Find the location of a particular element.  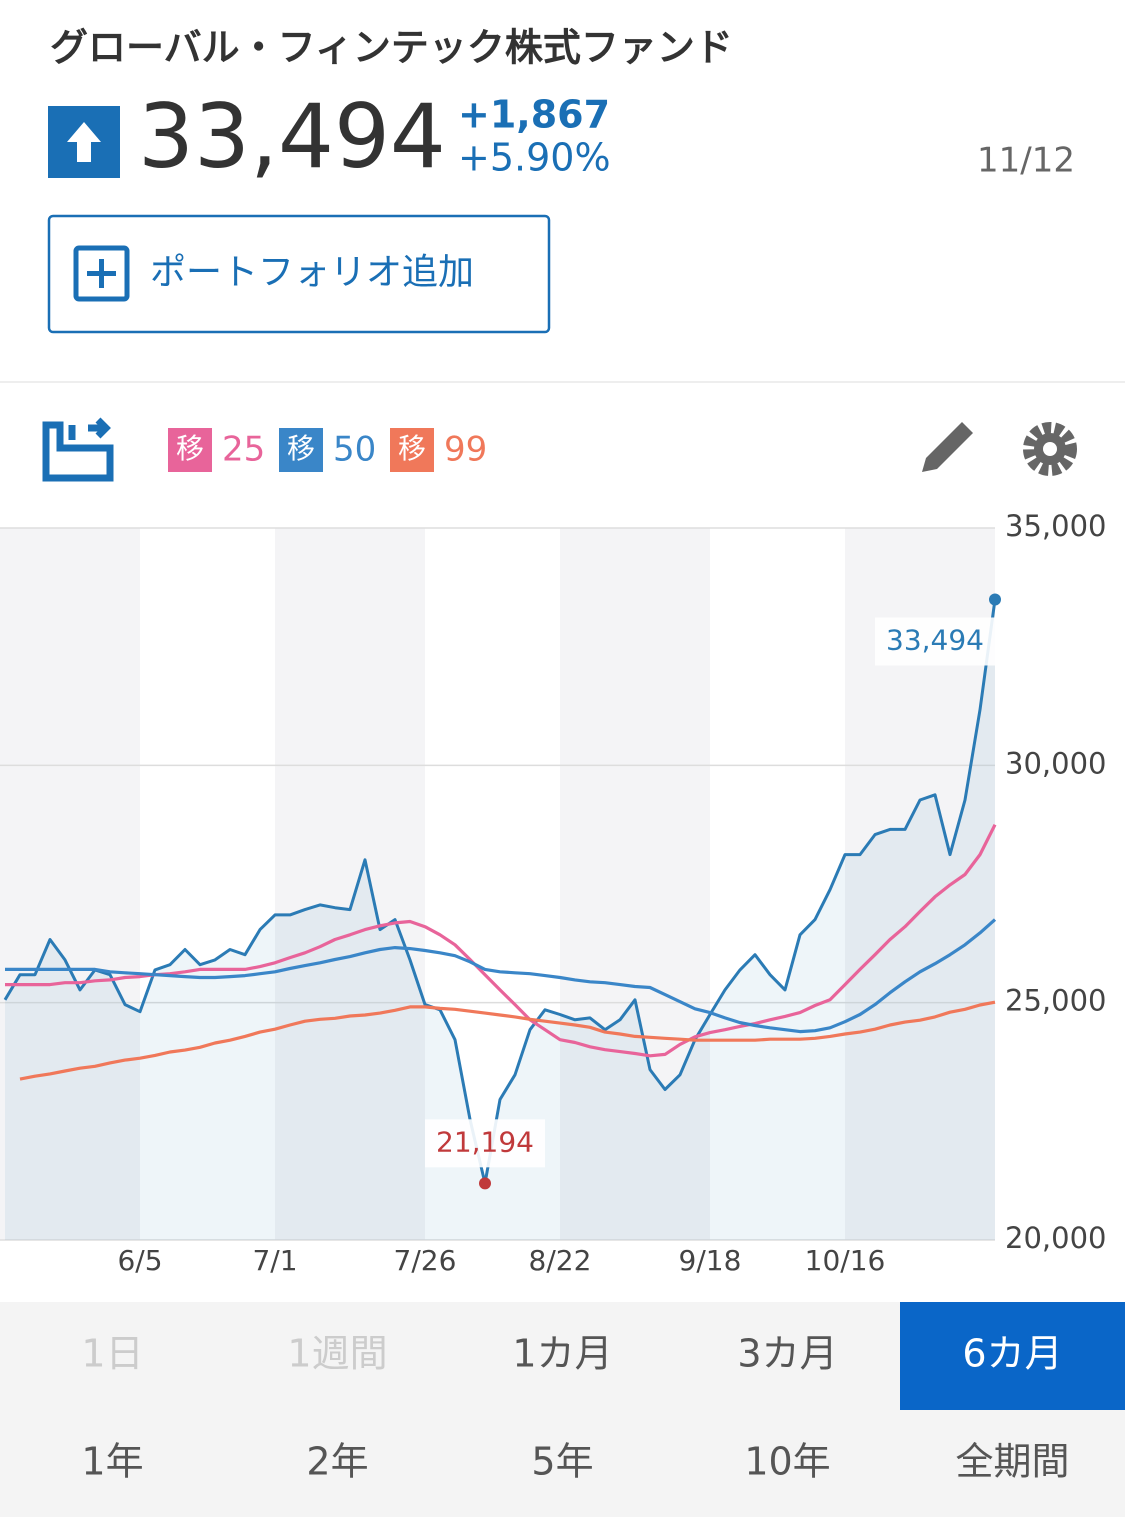

period-label: 1週間 is located at coordinates (337, 1354).